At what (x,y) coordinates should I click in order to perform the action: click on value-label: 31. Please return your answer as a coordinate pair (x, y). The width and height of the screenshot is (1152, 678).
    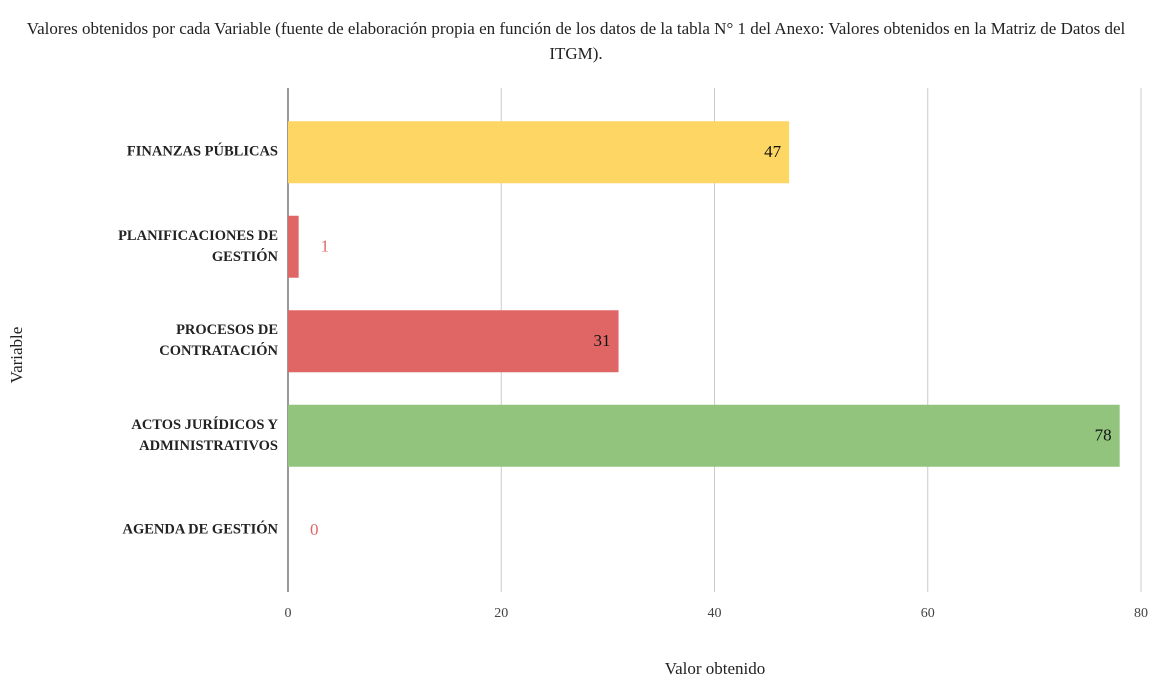
    Looking at the image, I should click on (602, 340).